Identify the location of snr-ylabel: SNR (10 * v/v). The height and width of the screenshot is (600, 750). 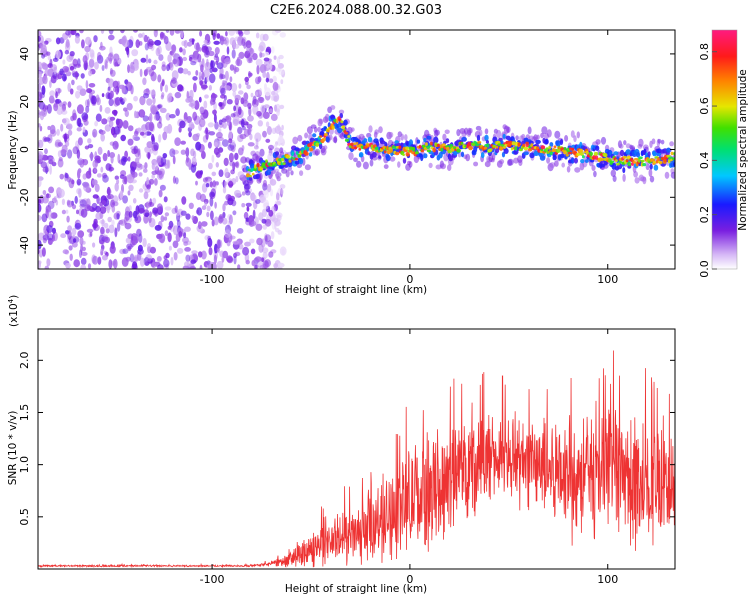
(13, 448).